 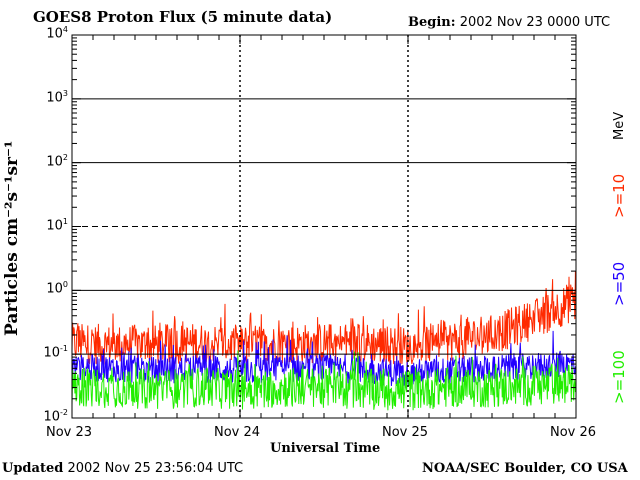 What do you see at coordinates (525, 468) in the screenshot?
I see `credit-text: NOAA/SEC Boulder, CO USA` at bounding box center [525, 468].